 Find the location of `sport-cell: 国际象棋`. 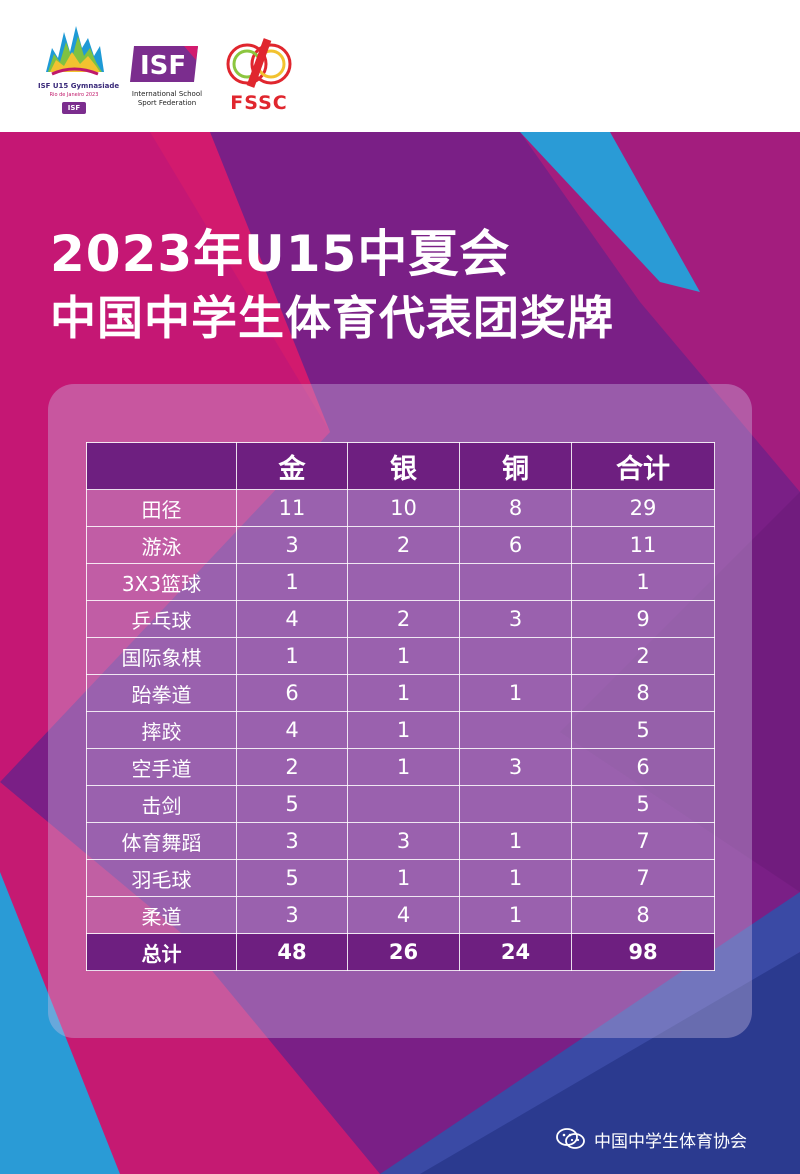

sport-cell: 国际象棋 is located at coordinates (161, 656).